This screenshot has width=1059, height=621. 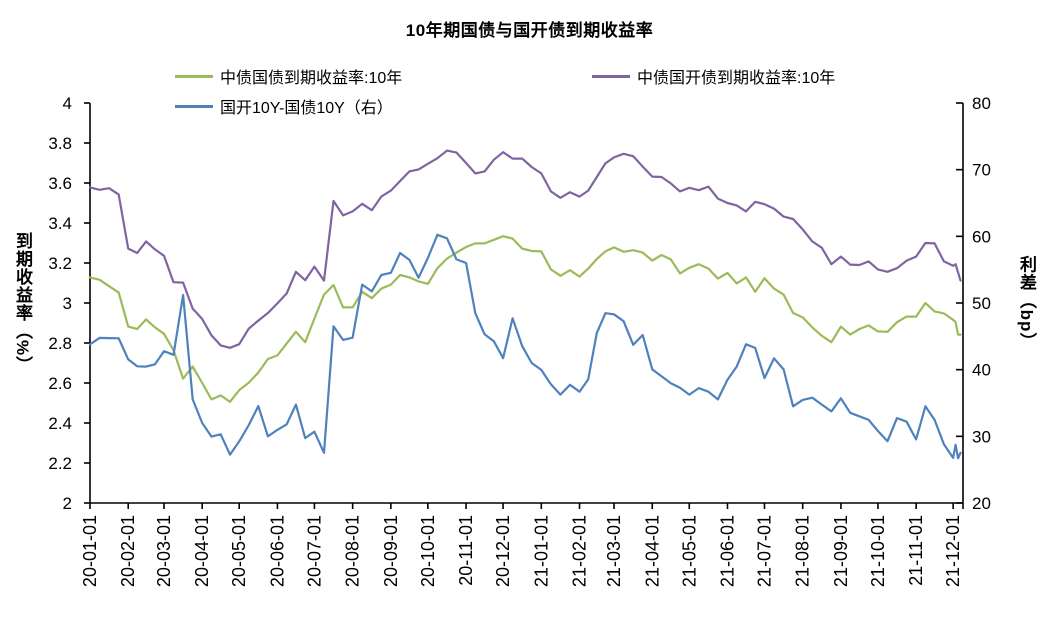 I want to click on legend-label: 中债国开债到期收益率:10年, so click(x=736, y=78).